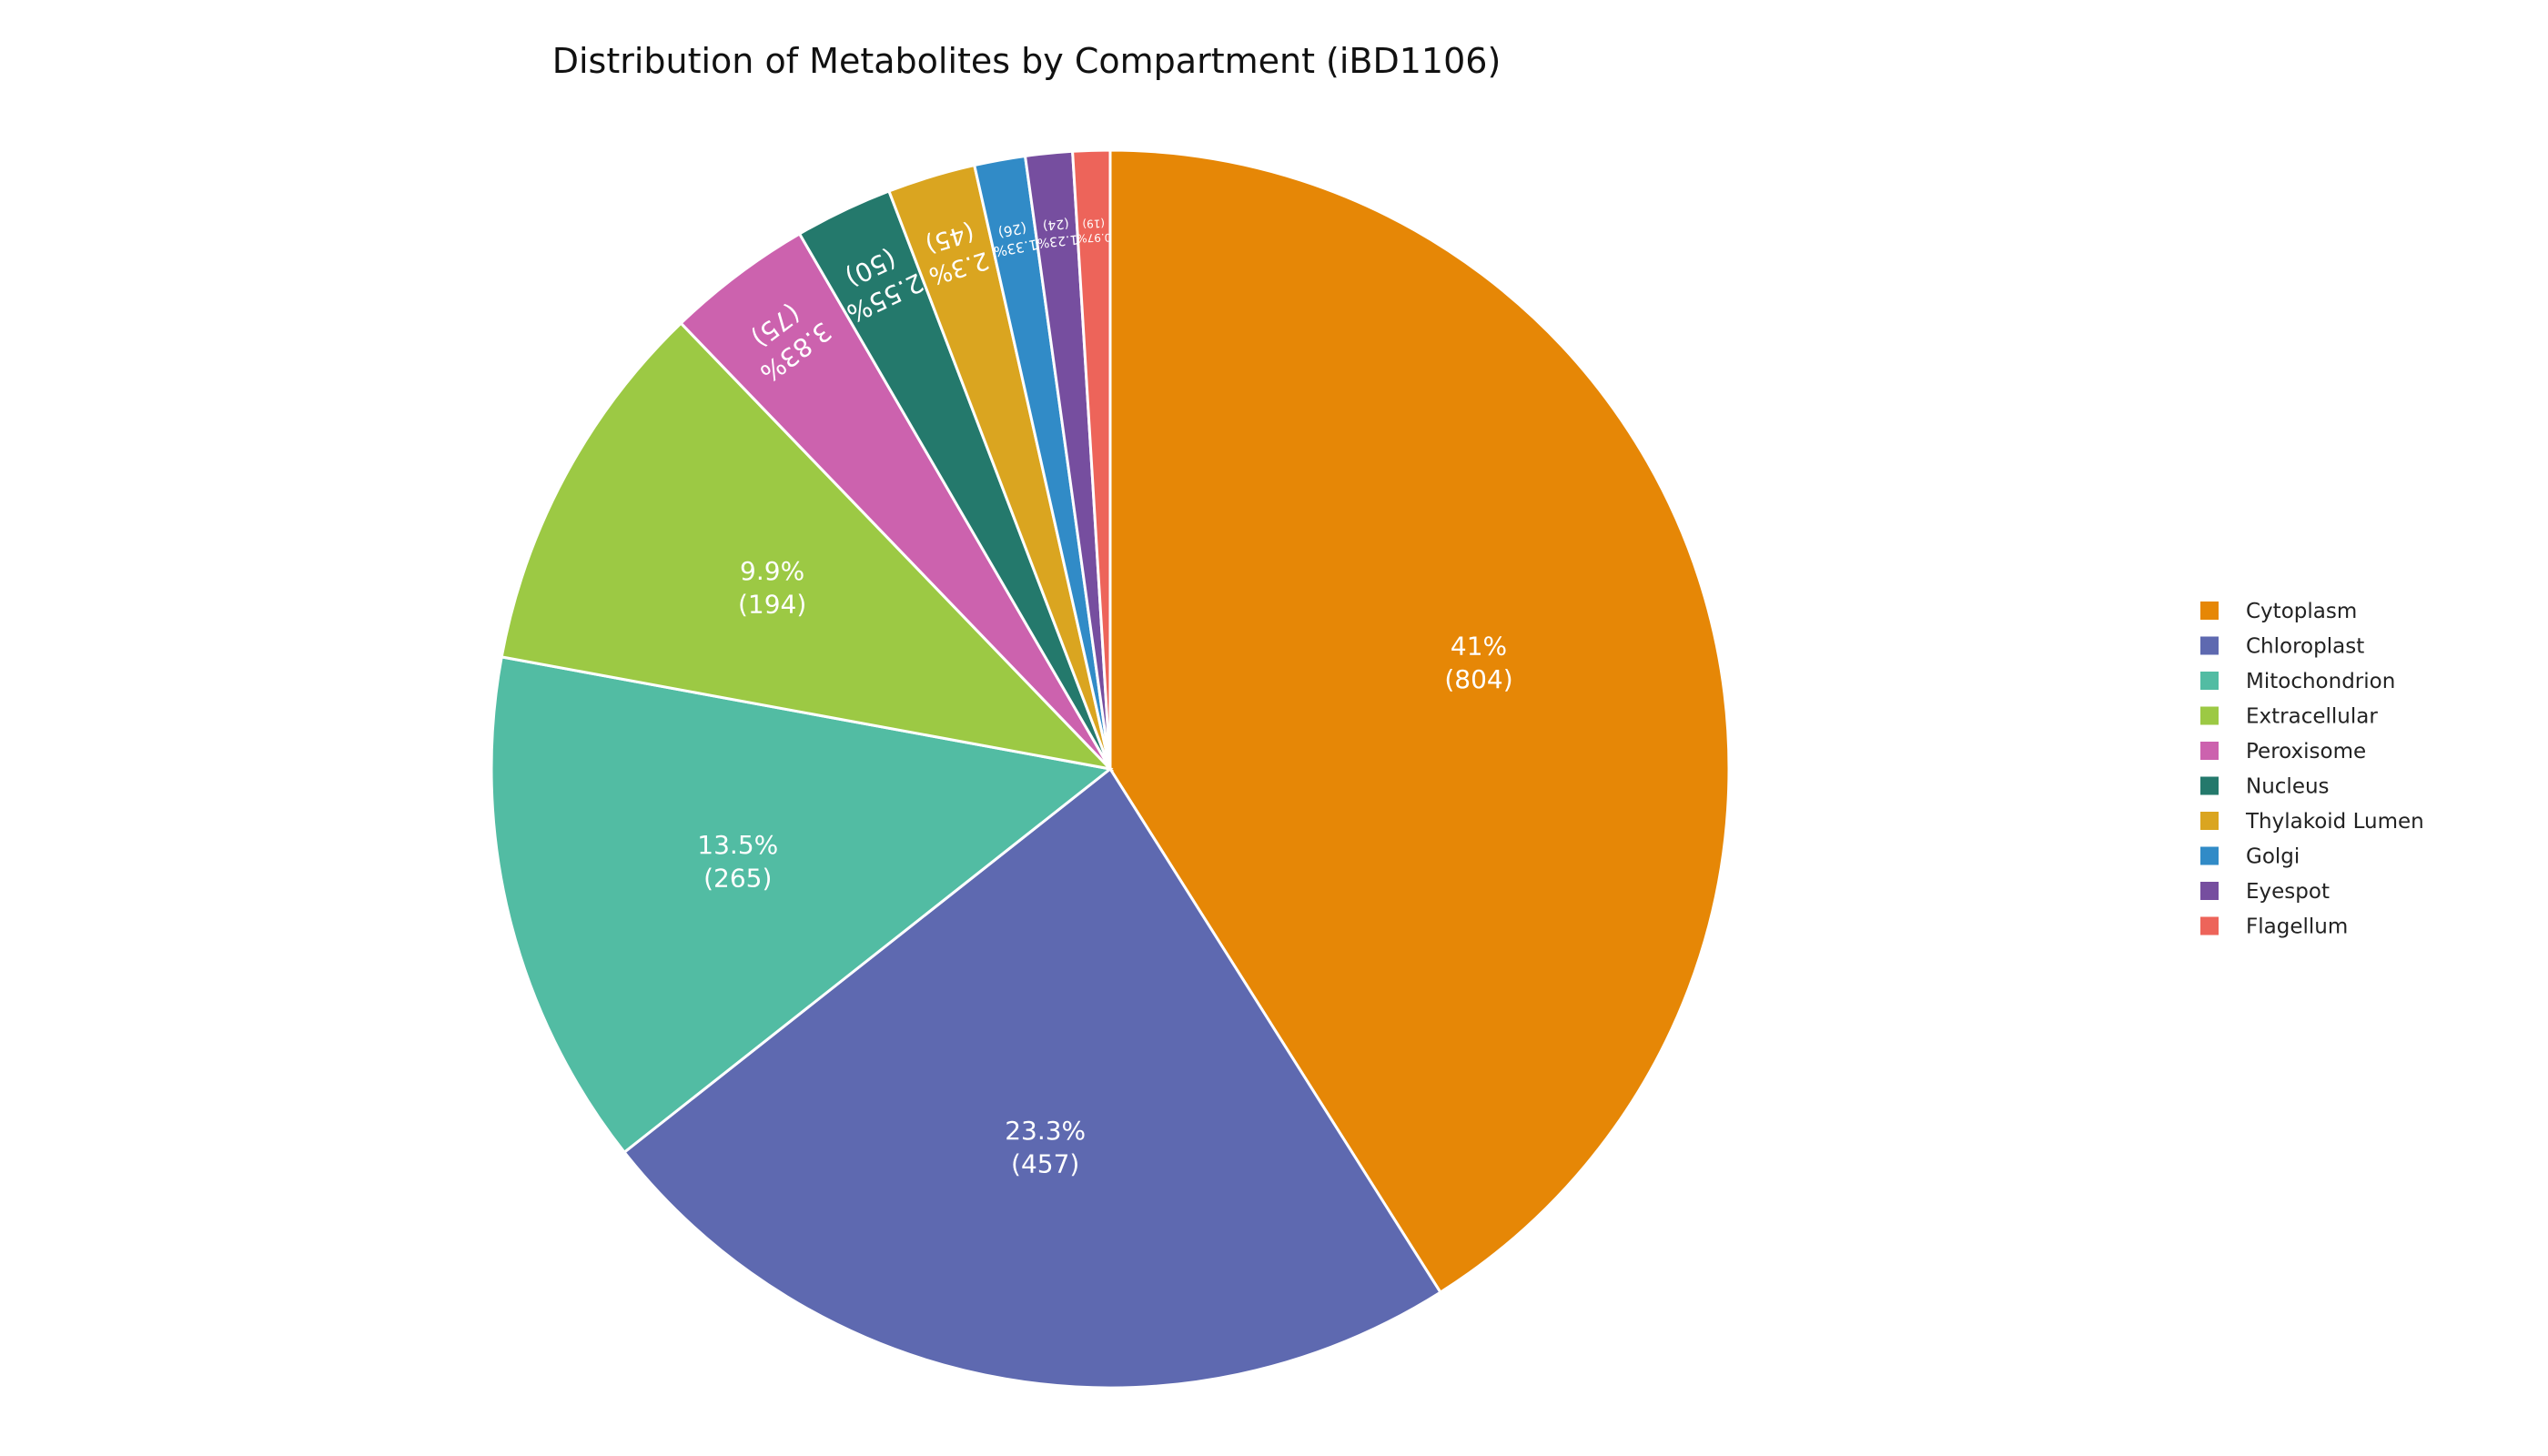  I want to click on slice-percent-label: 9.9%, so click(772, 571).